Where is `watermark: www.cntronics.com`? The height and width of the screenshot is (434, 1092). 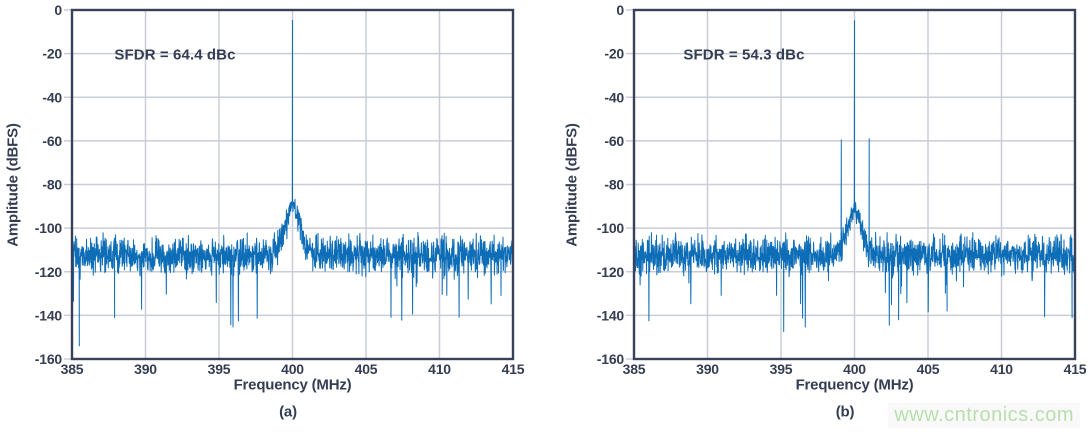 watermark: www.cntronics.com is located at coordinates (984, 415).